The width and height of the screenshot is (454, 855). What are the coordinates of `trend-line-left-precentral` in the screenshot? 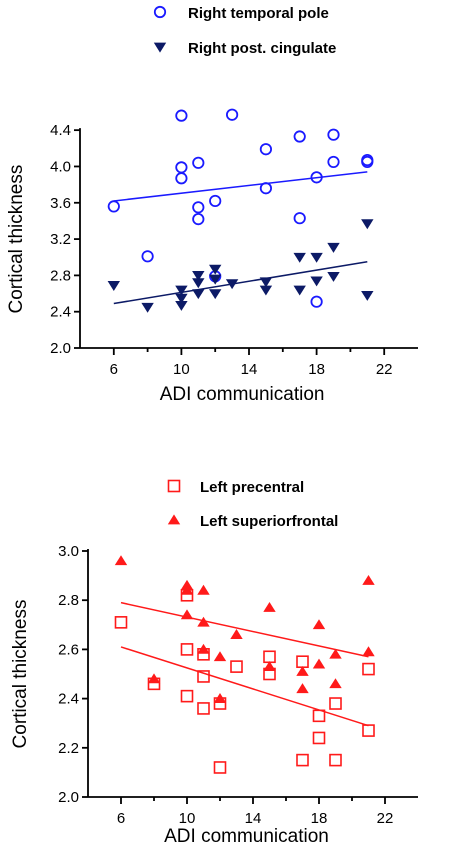 It's located at (244, 686).